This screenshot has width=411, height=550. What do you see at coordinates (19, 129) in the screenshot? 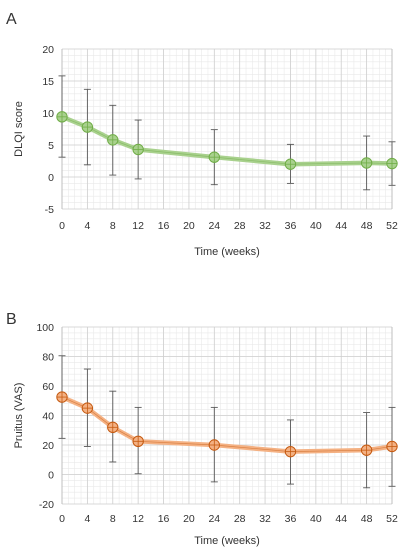
I see `y-axis-title: DLQI score` at bounding box center [19, 129].